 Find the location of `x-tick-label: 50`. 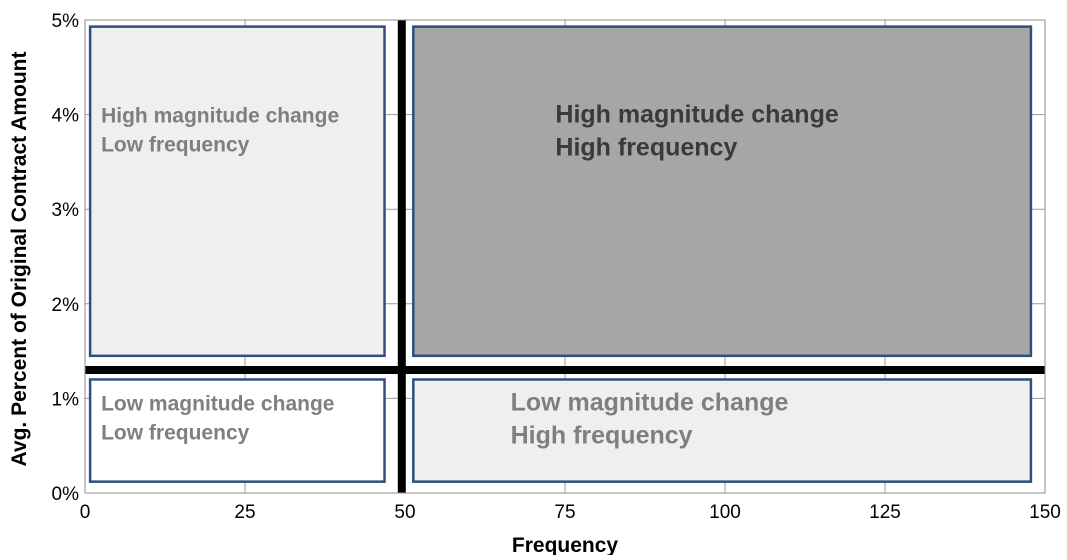

x-tick-label: 50 is located at coordinates (404, 512).